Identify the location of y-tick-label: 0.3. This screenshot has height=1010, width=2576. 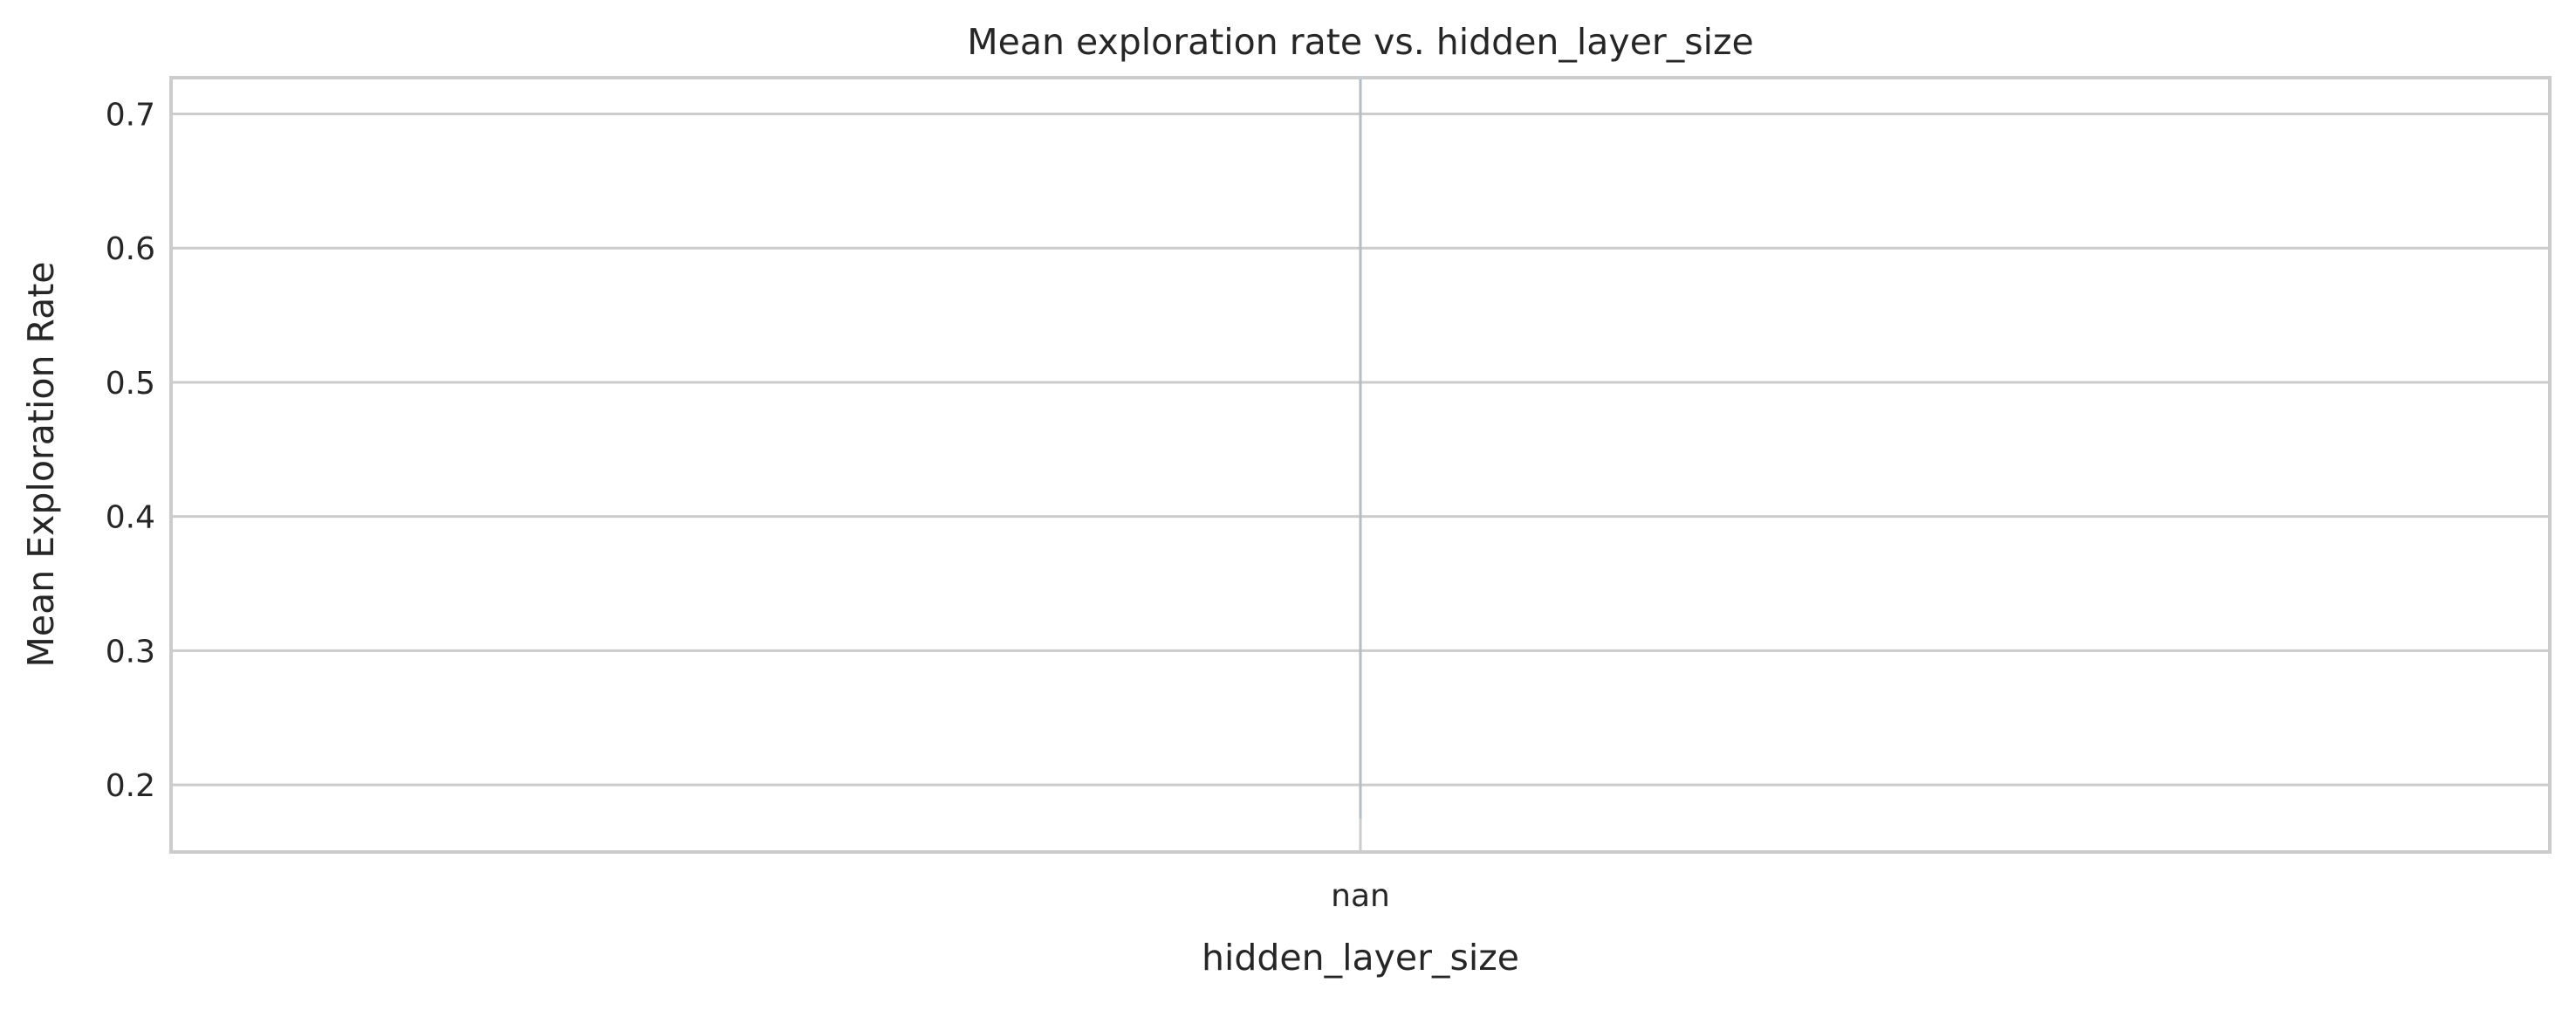
(131, 652).